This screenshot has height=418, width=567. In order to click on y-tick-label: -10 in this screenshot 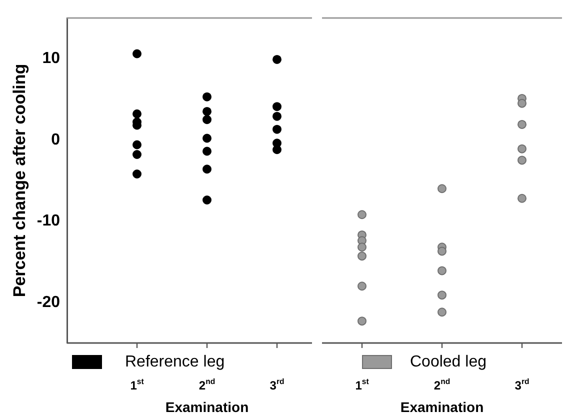, I will do `click(48, 221)`.